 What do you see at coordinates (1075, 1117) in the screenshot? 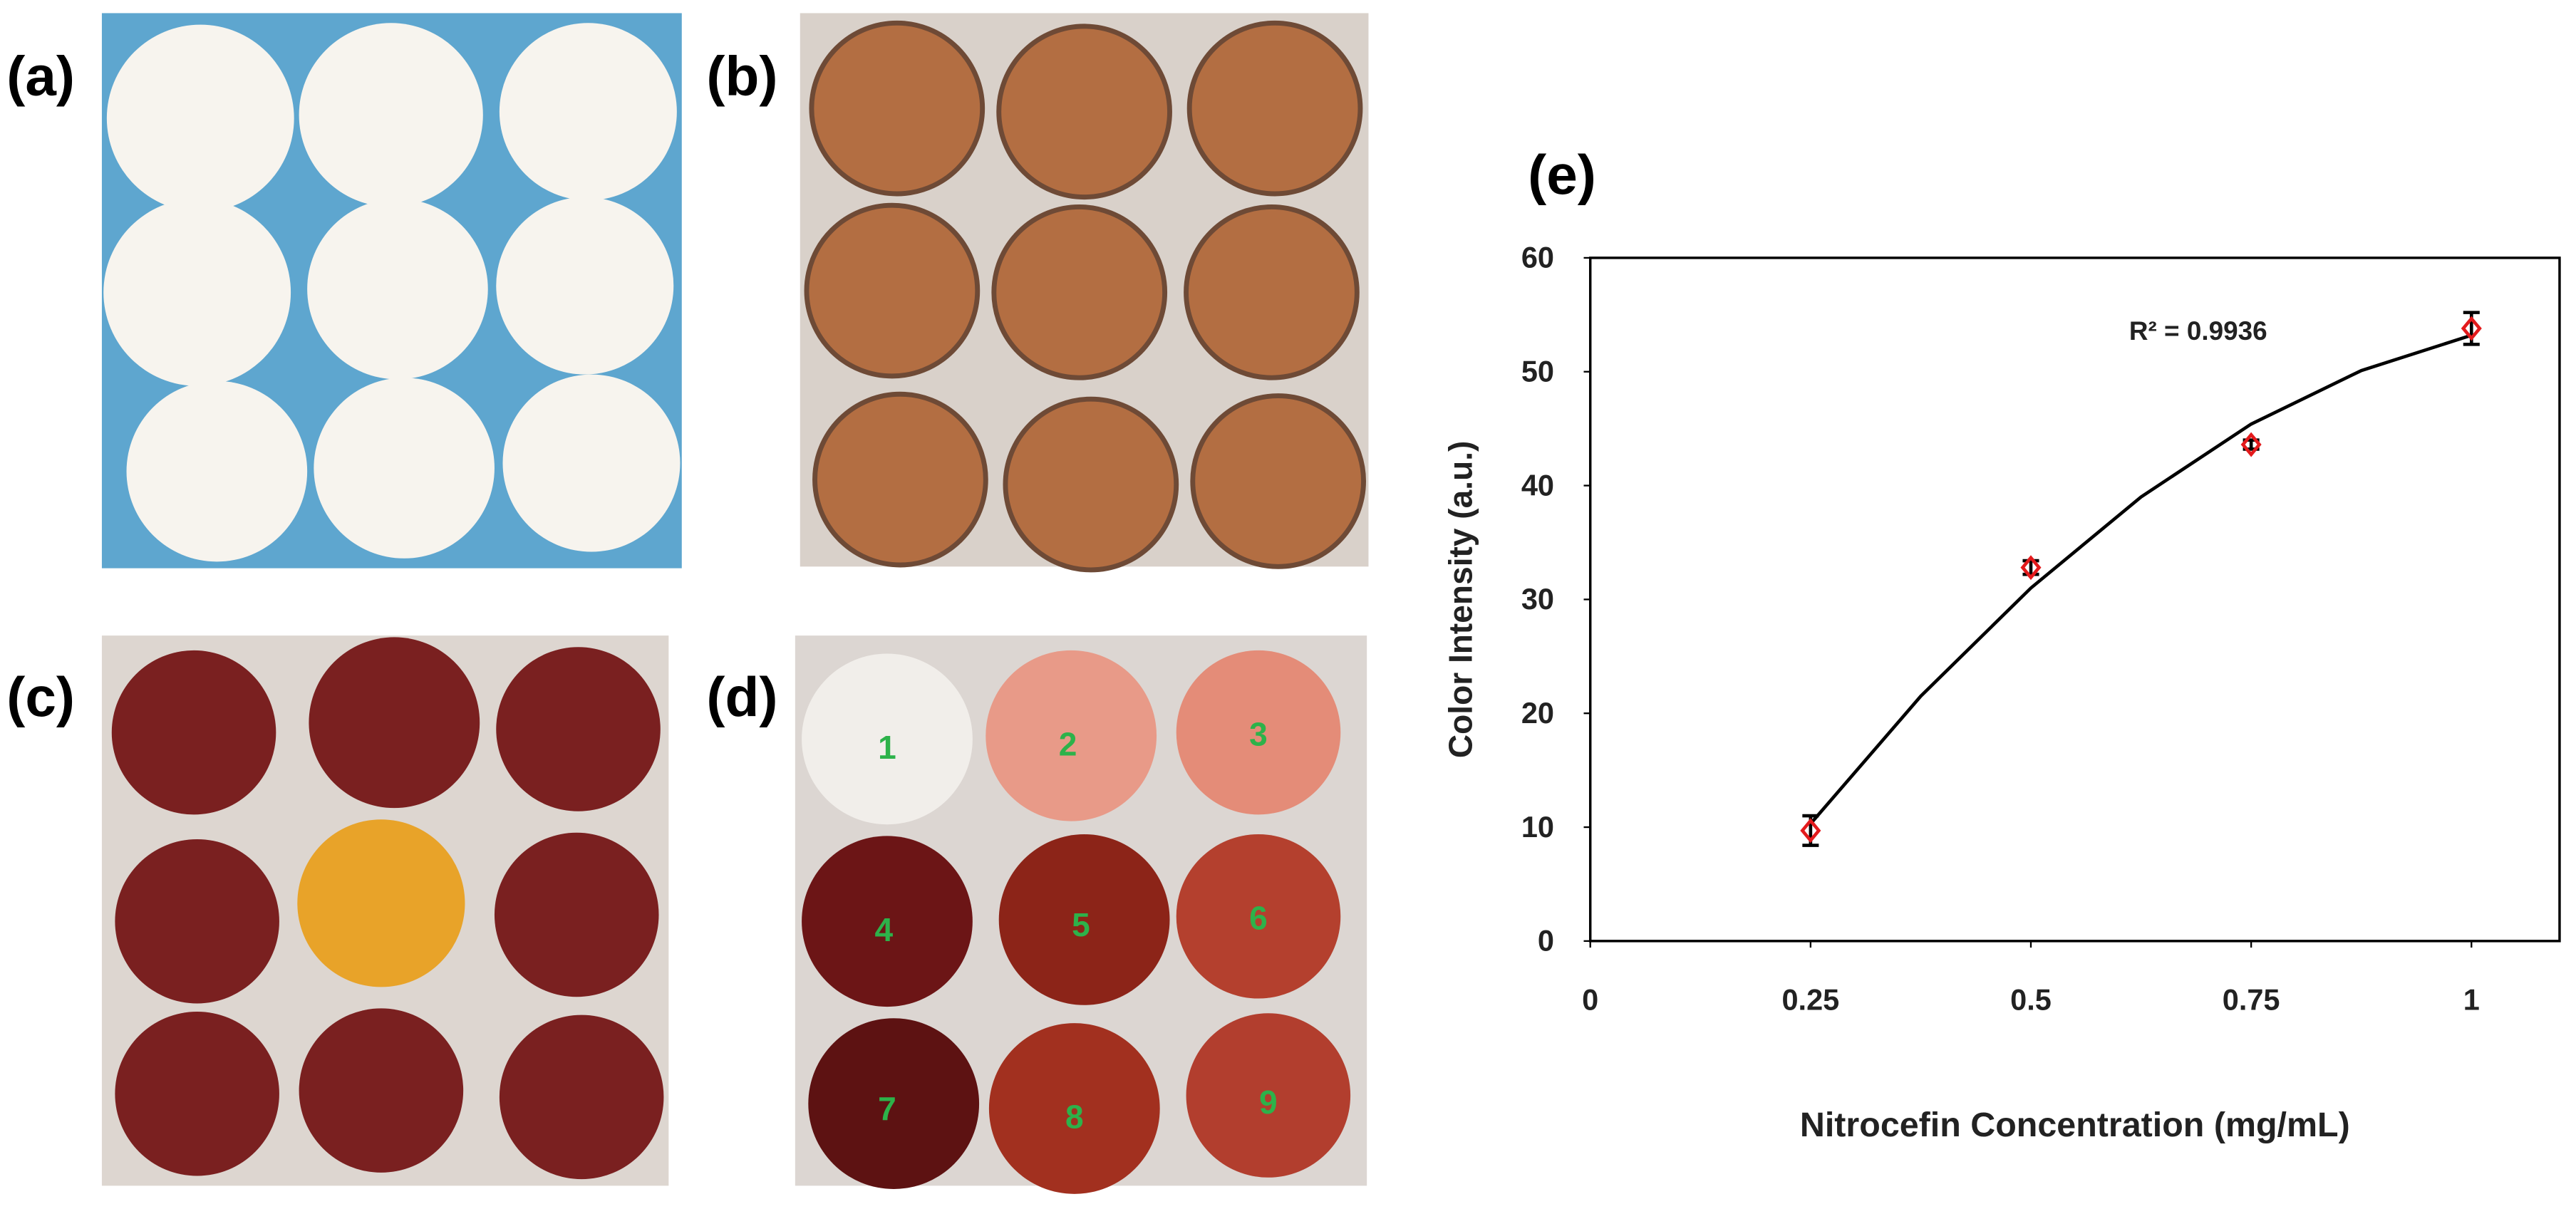
I see `well-number: 8` at bounding box center [1075, 1117].